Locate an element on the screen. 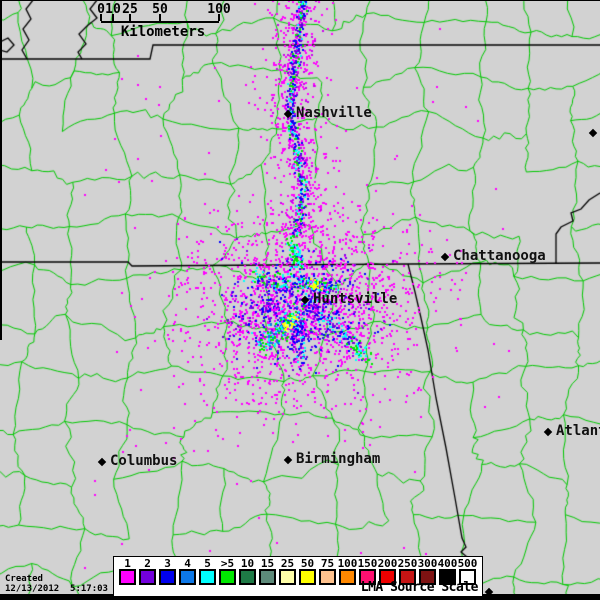 Image resolution: width=600 pixels, height=600 pixels. legend-entry-label: 25 is located at coordinates (287, 563).